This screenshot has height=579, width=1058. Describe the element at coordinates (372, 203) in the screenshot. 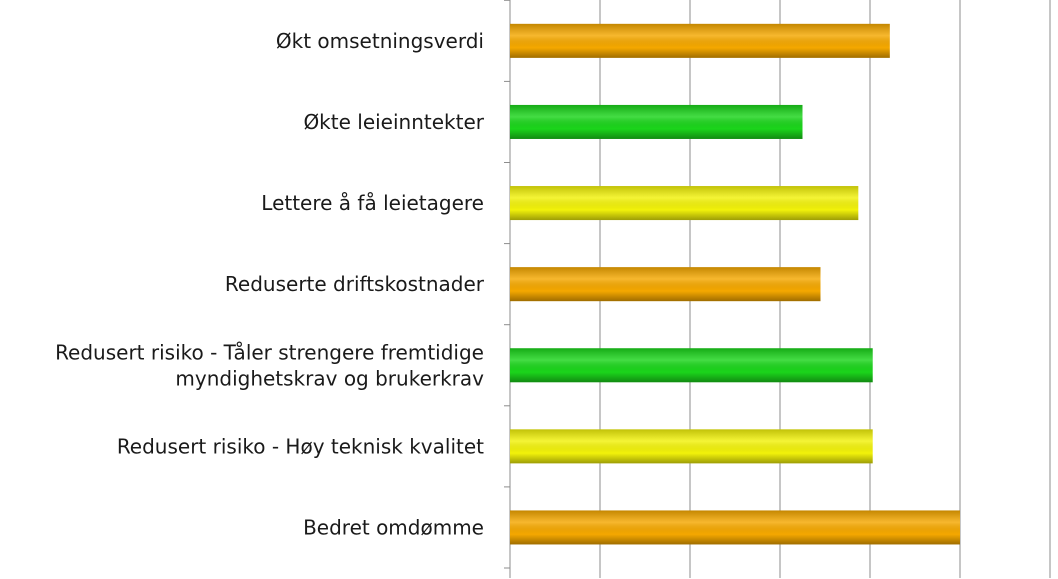

I see `category-label: Lettere å få leietagere` at that location.